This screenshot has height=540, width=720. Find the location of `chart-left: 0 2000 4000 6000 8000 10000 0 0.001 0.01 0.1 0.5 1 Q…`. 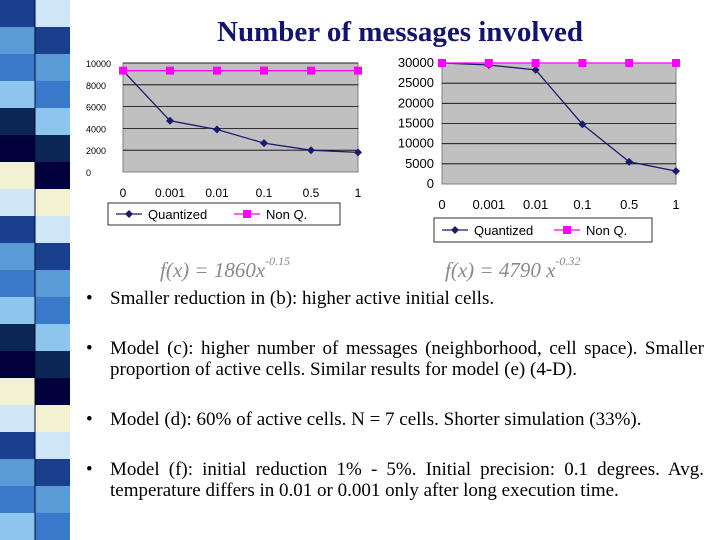

chart-left: 0 2000 4000 6000 8000 10000 0 0.001 0.01 0.1 0.5 1 Q… is located at coordinates (225, 142).